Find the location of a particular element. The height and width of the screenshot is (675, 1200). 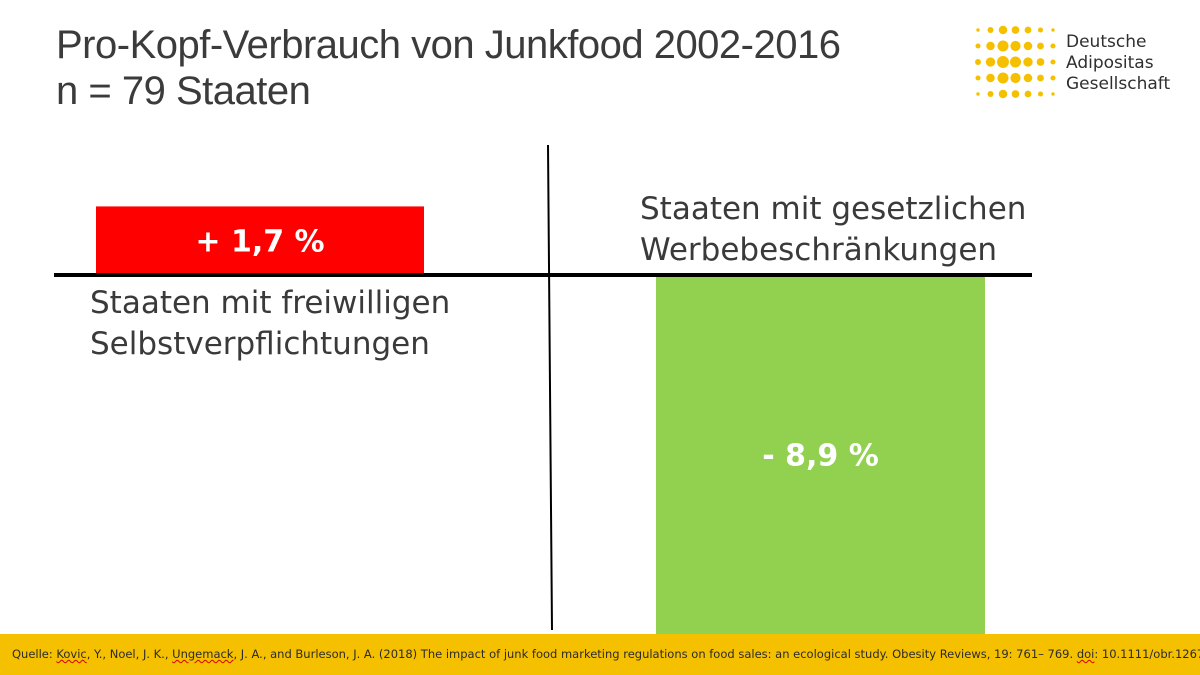

data-label-legal: - 8,9 % is located at coordinates (820, 456).